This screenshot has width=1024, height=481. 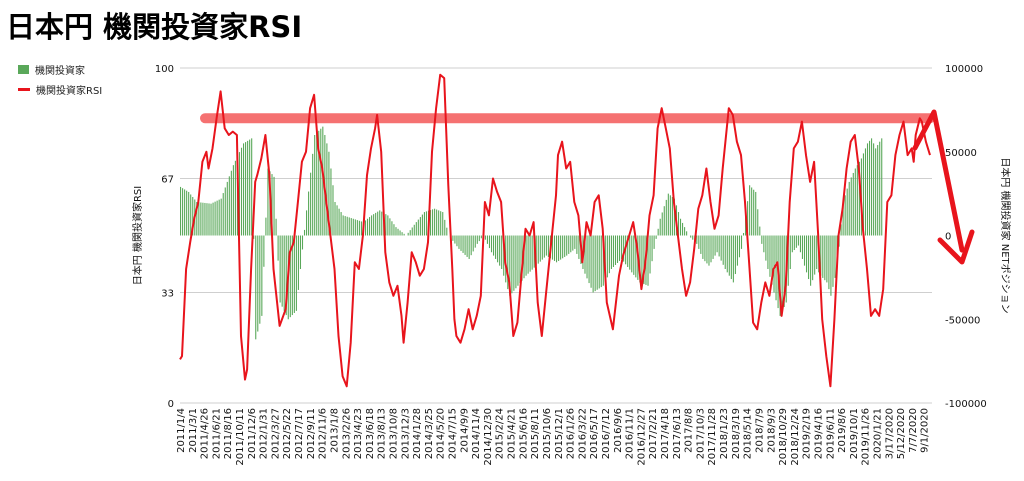 What do you see at coordinates (417, 433) in the screenshot?
I see `x-tick-label: 2014/1/28` at bounding box center [417, 433].